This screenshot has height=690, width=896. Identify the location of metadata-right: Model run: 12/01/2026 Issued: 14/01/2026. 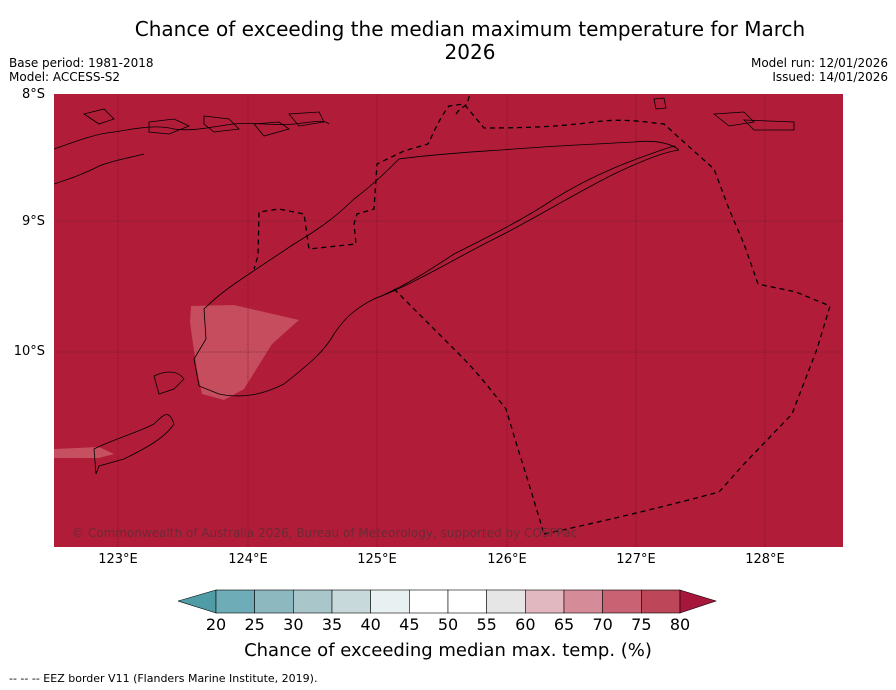
(819, 70).